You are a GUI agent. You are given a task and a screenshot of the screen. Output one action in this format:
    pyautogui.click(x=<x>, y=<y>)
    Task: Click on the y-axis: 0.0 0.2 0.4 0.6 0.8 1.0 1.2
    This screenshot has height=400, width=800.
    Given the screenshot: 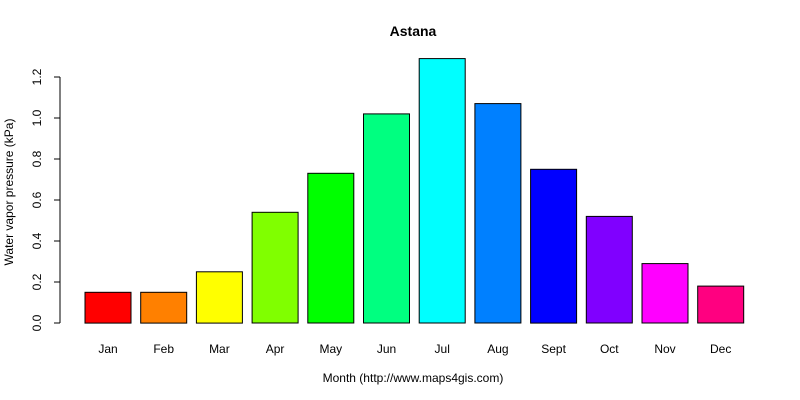 What is the action you would take?
    pyautogui.click(x=45, y=199)
    